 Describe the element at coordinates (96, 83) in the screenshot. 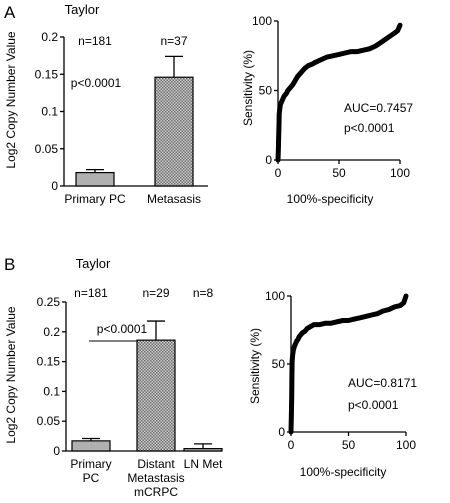

I see `panel-a-pvalue: p<0.0001` at that location.